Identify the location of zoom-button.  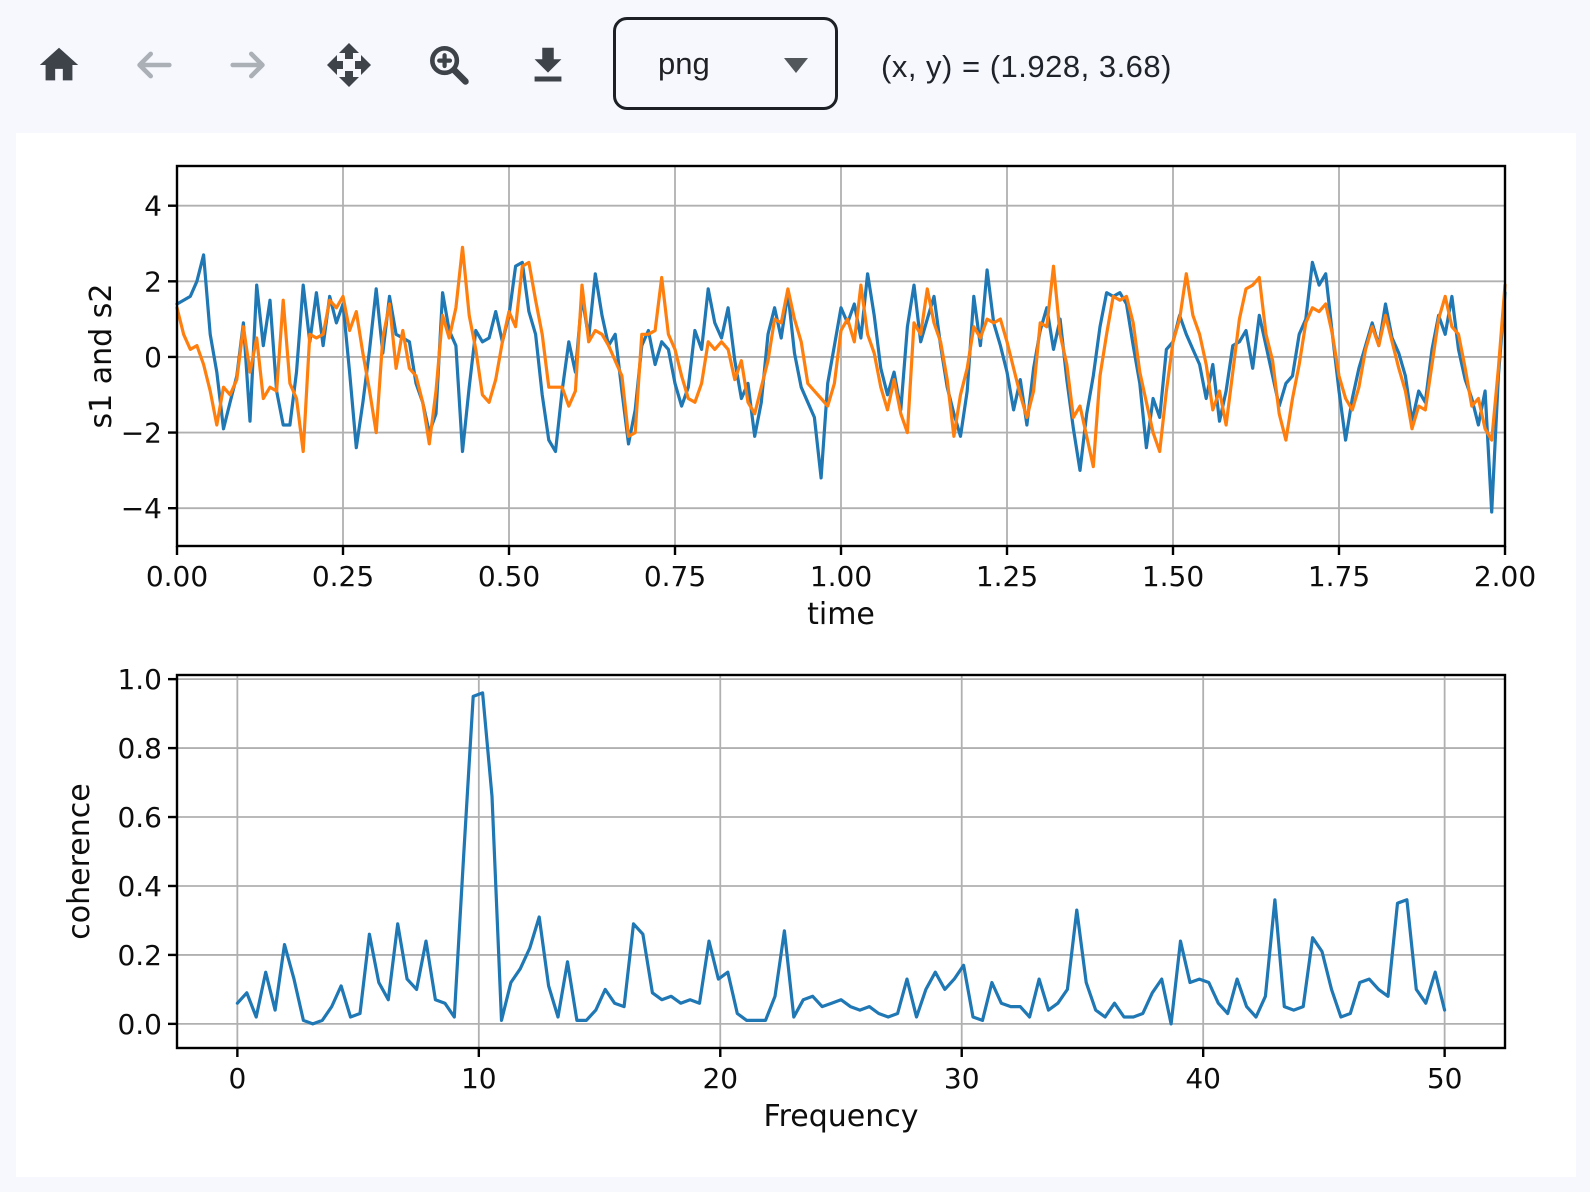
(449, 65).